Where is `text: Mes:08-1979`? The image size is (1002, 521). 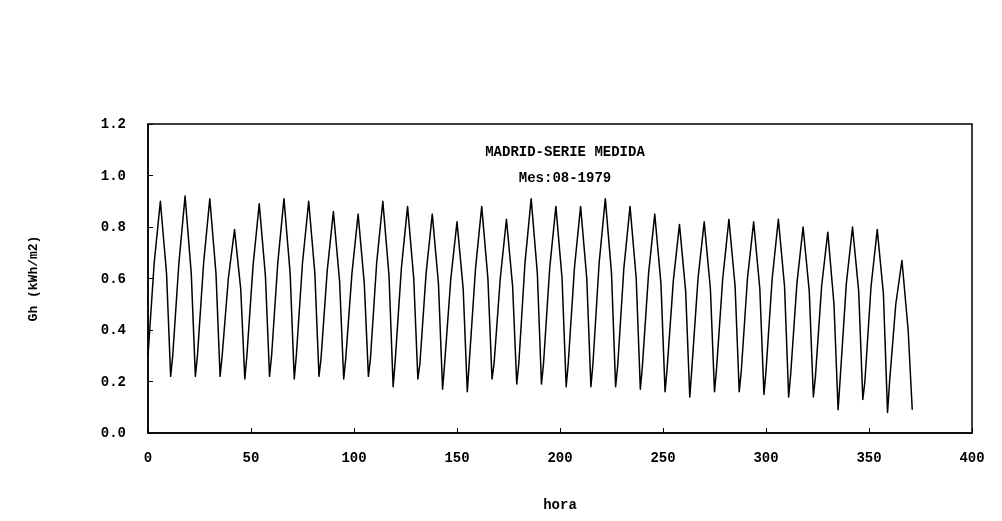
text: Mes:08-1979 is located at coordinates (565, 178).